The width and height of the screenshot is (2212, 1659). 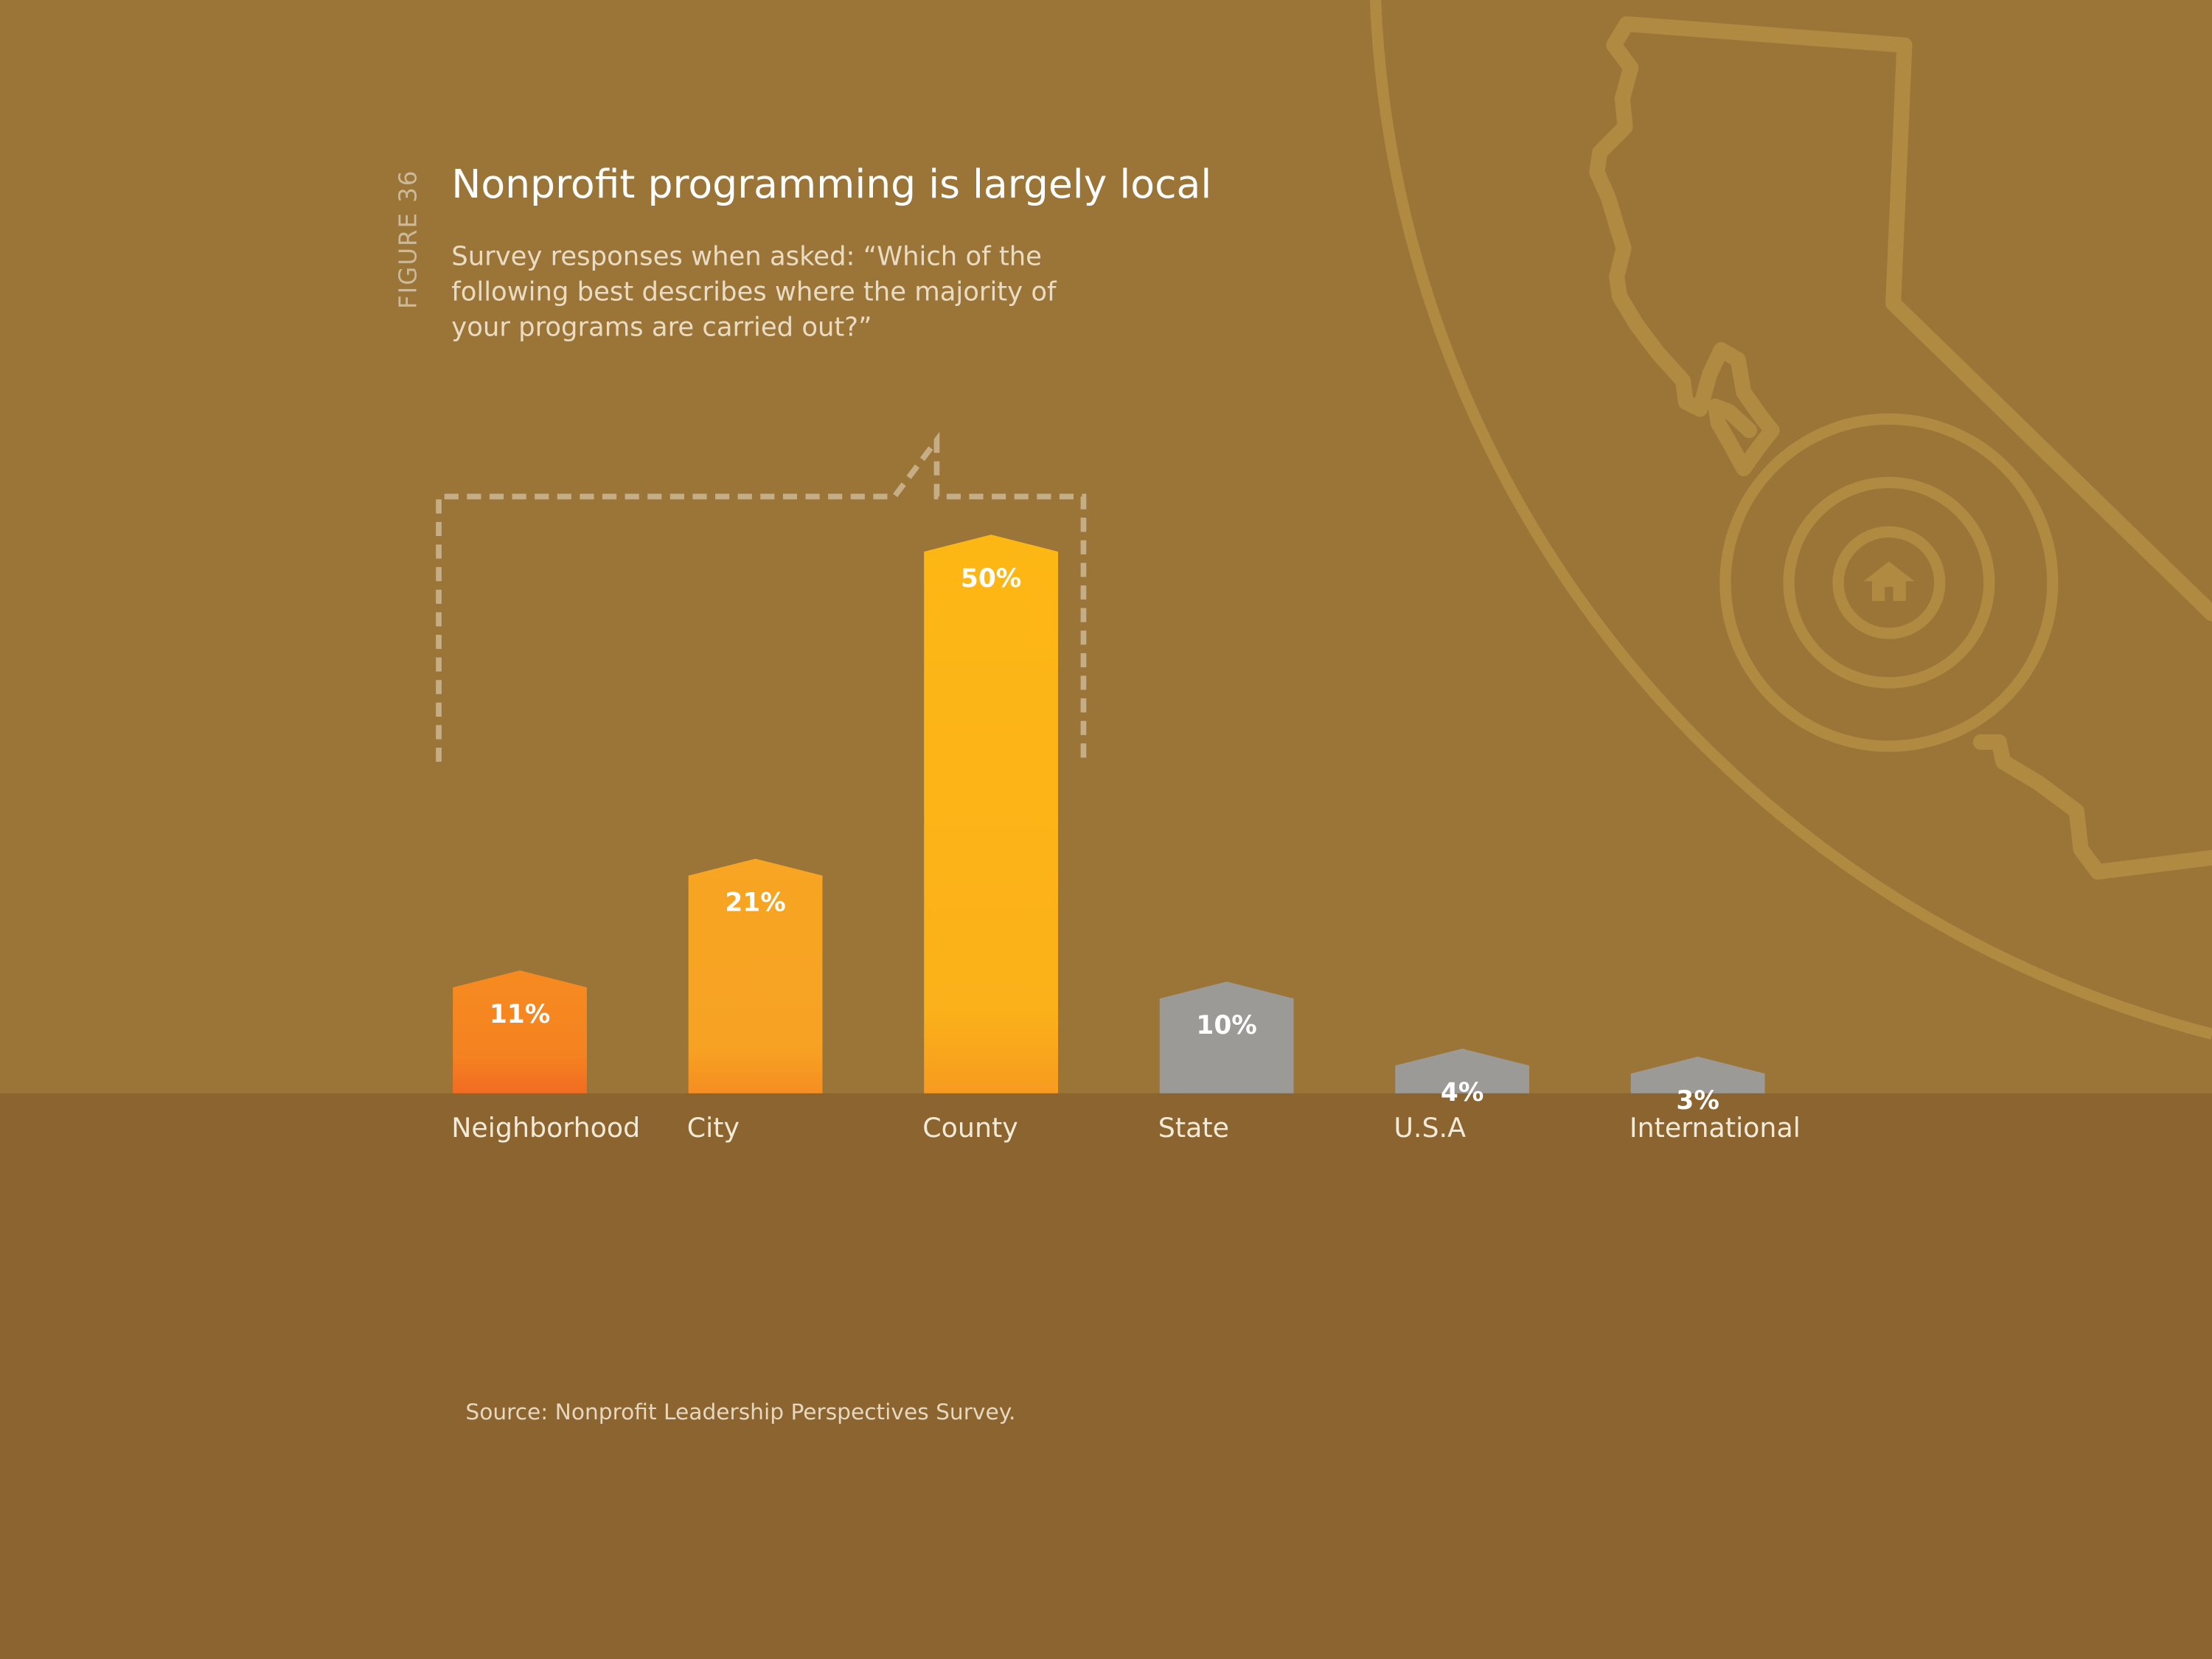 I want to click on bar-value-label: 3%, so click(x=1697, y=1101).